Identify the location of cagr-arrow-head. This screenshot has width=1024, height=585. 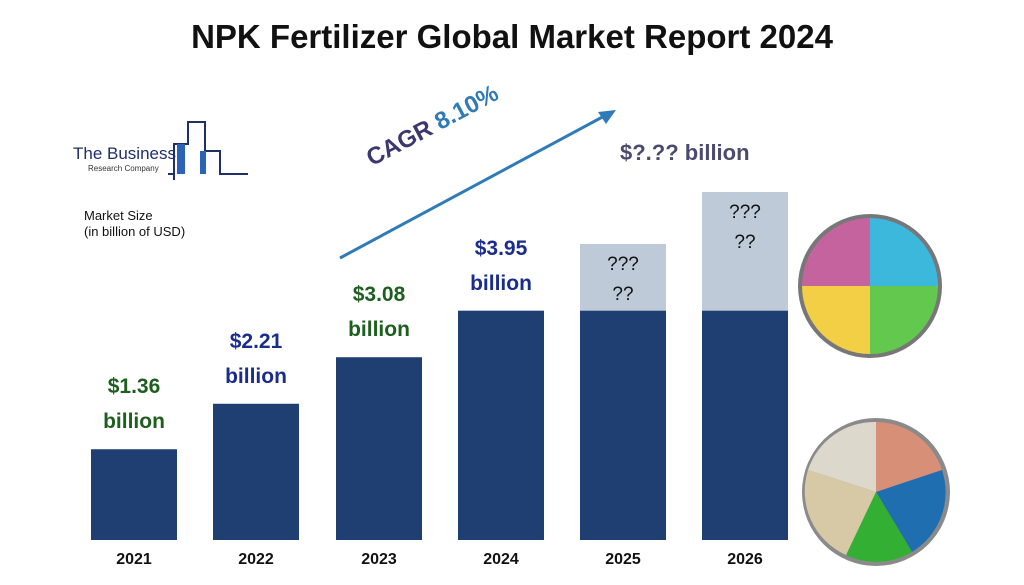
(607, 117).